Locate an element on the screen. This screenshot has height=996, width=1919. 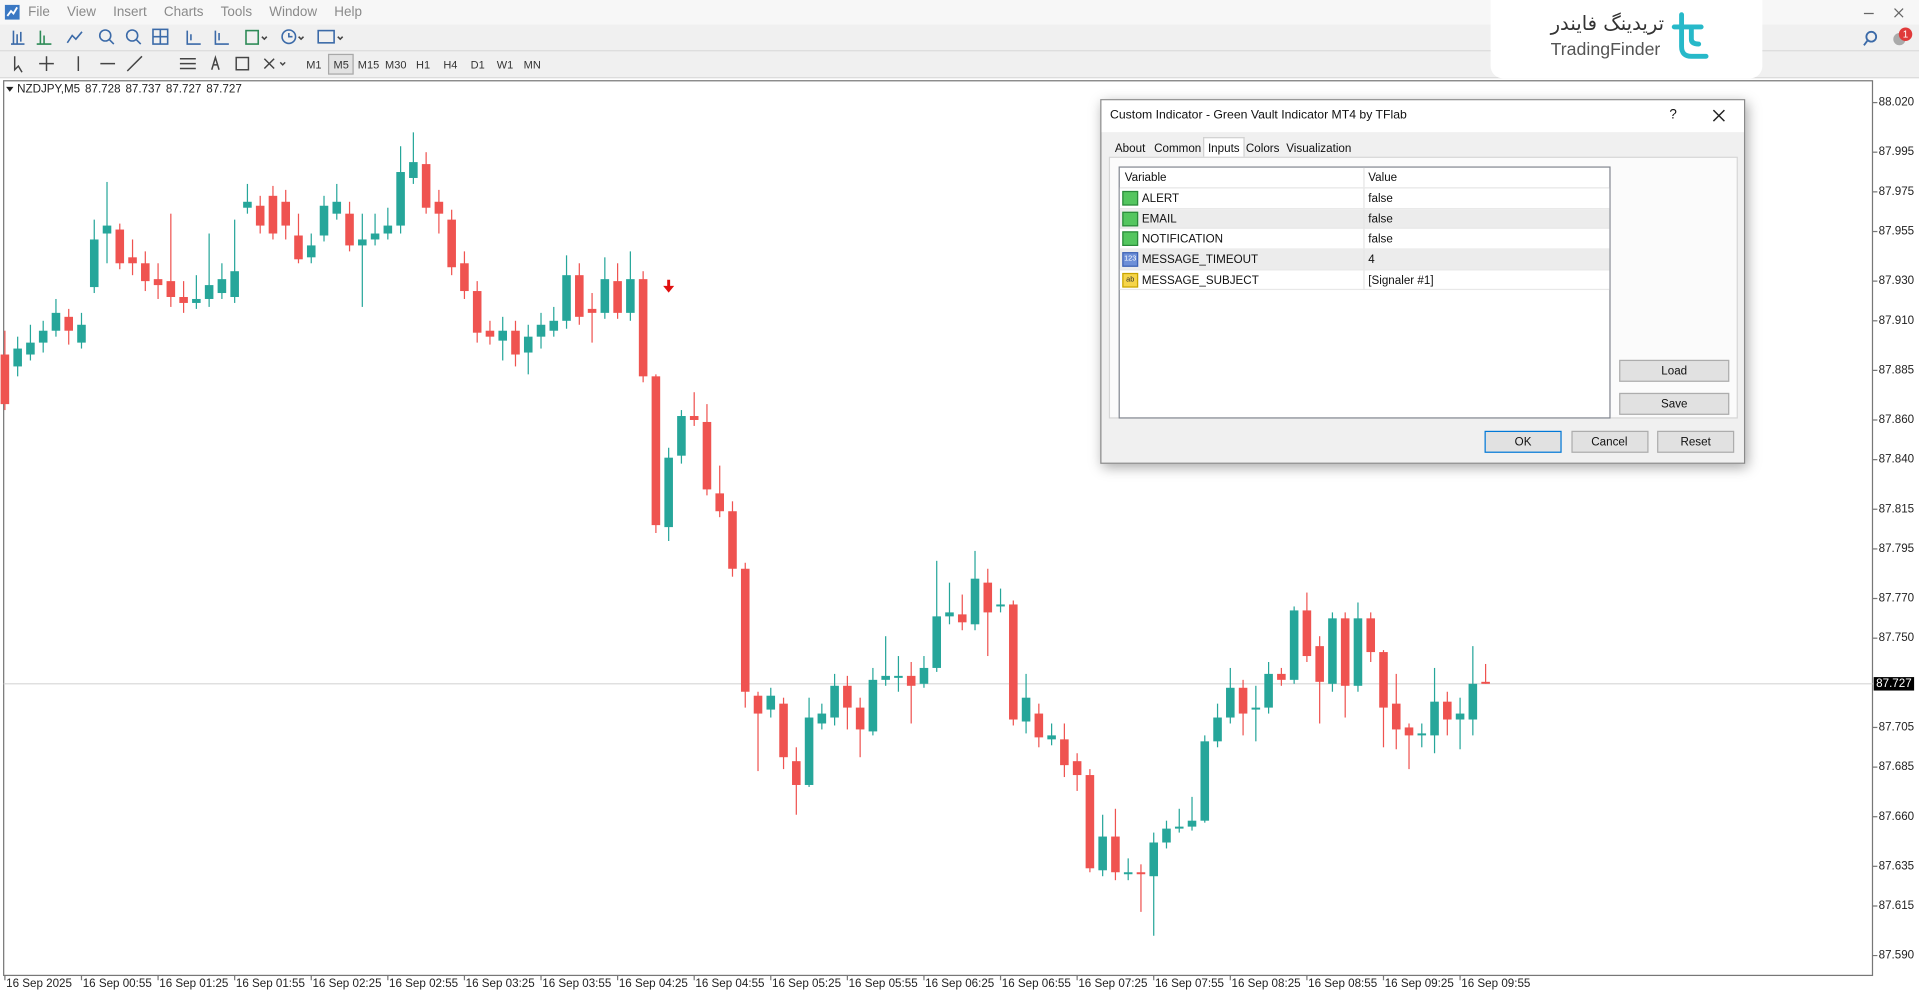
timeframe-button: M1 is located at coordinates (314, 64).